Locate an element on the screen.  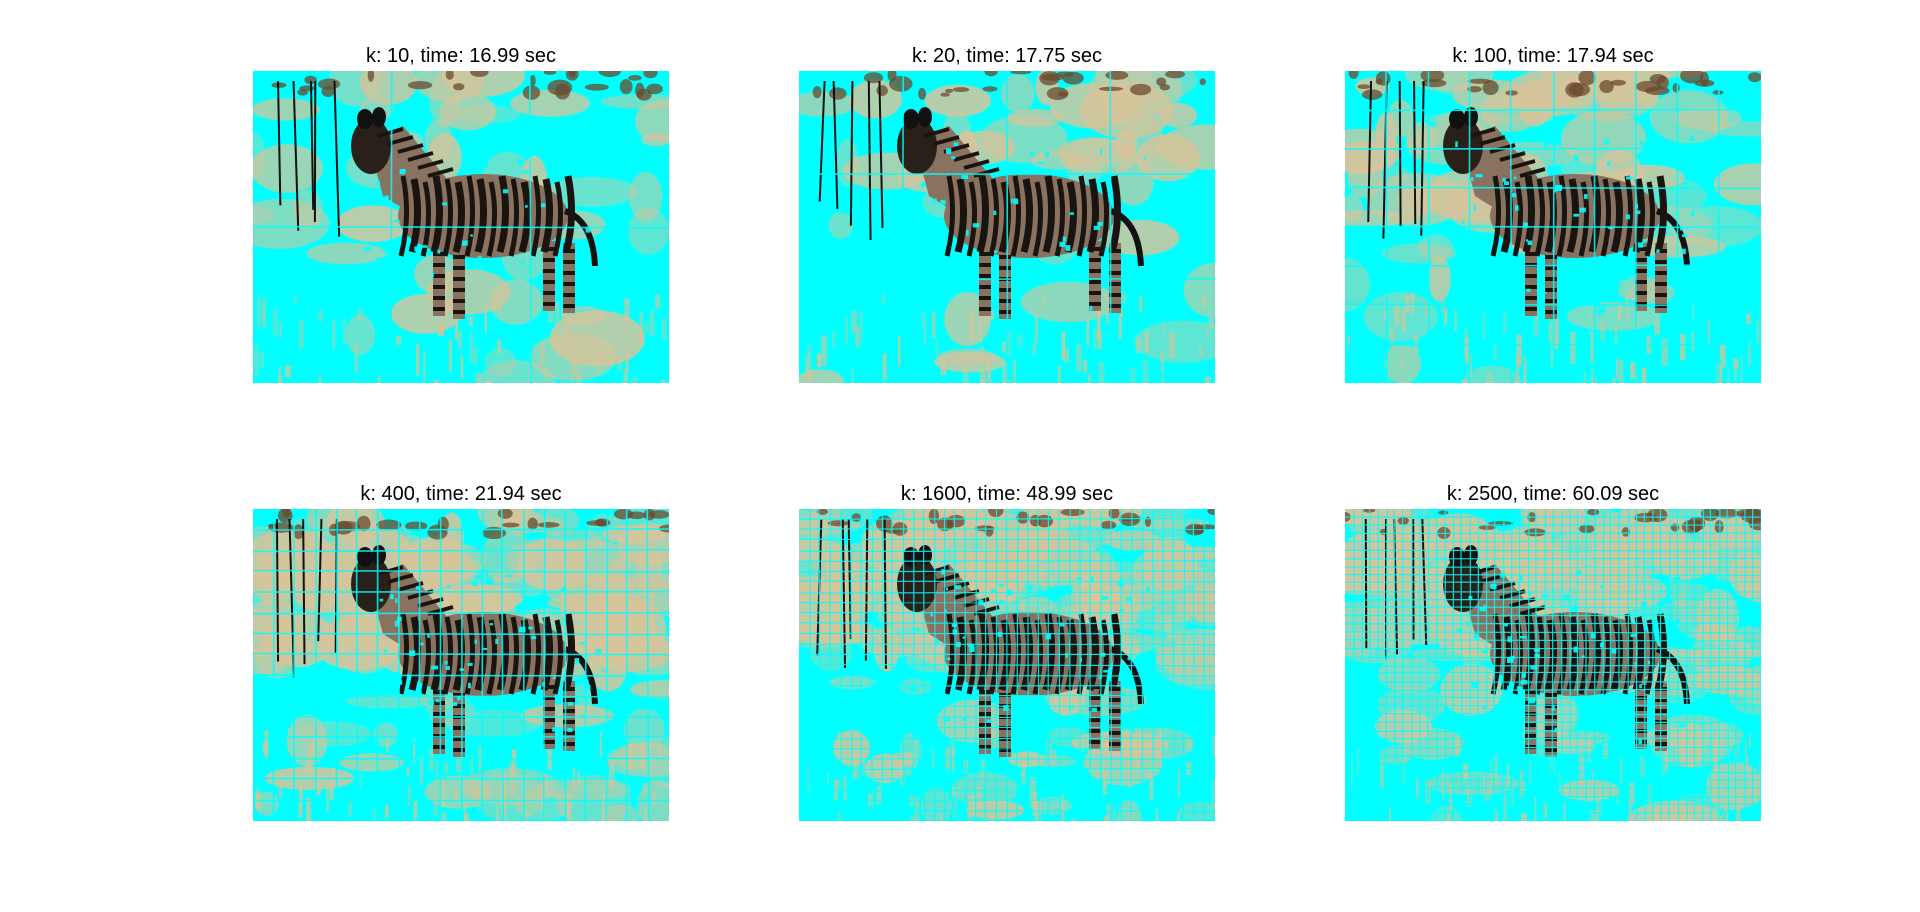
subplot-title: k: 100, time: 17.94 sec is located at coordinates (1553, 56).